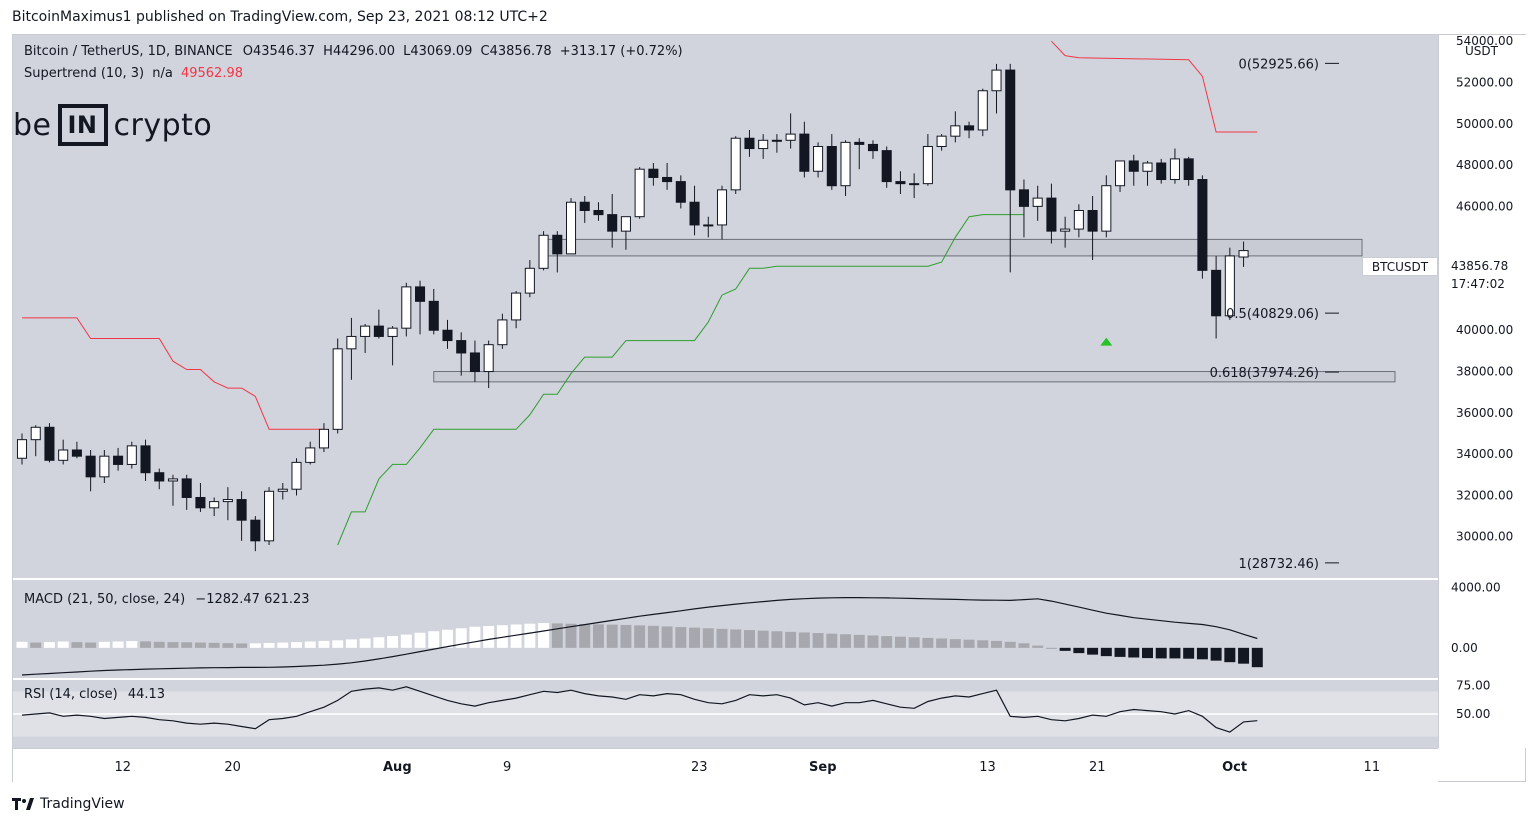 The height and width of the screenshot is (827, 1538). I want to click on time-tick-label: Sep, so click(823, 767).